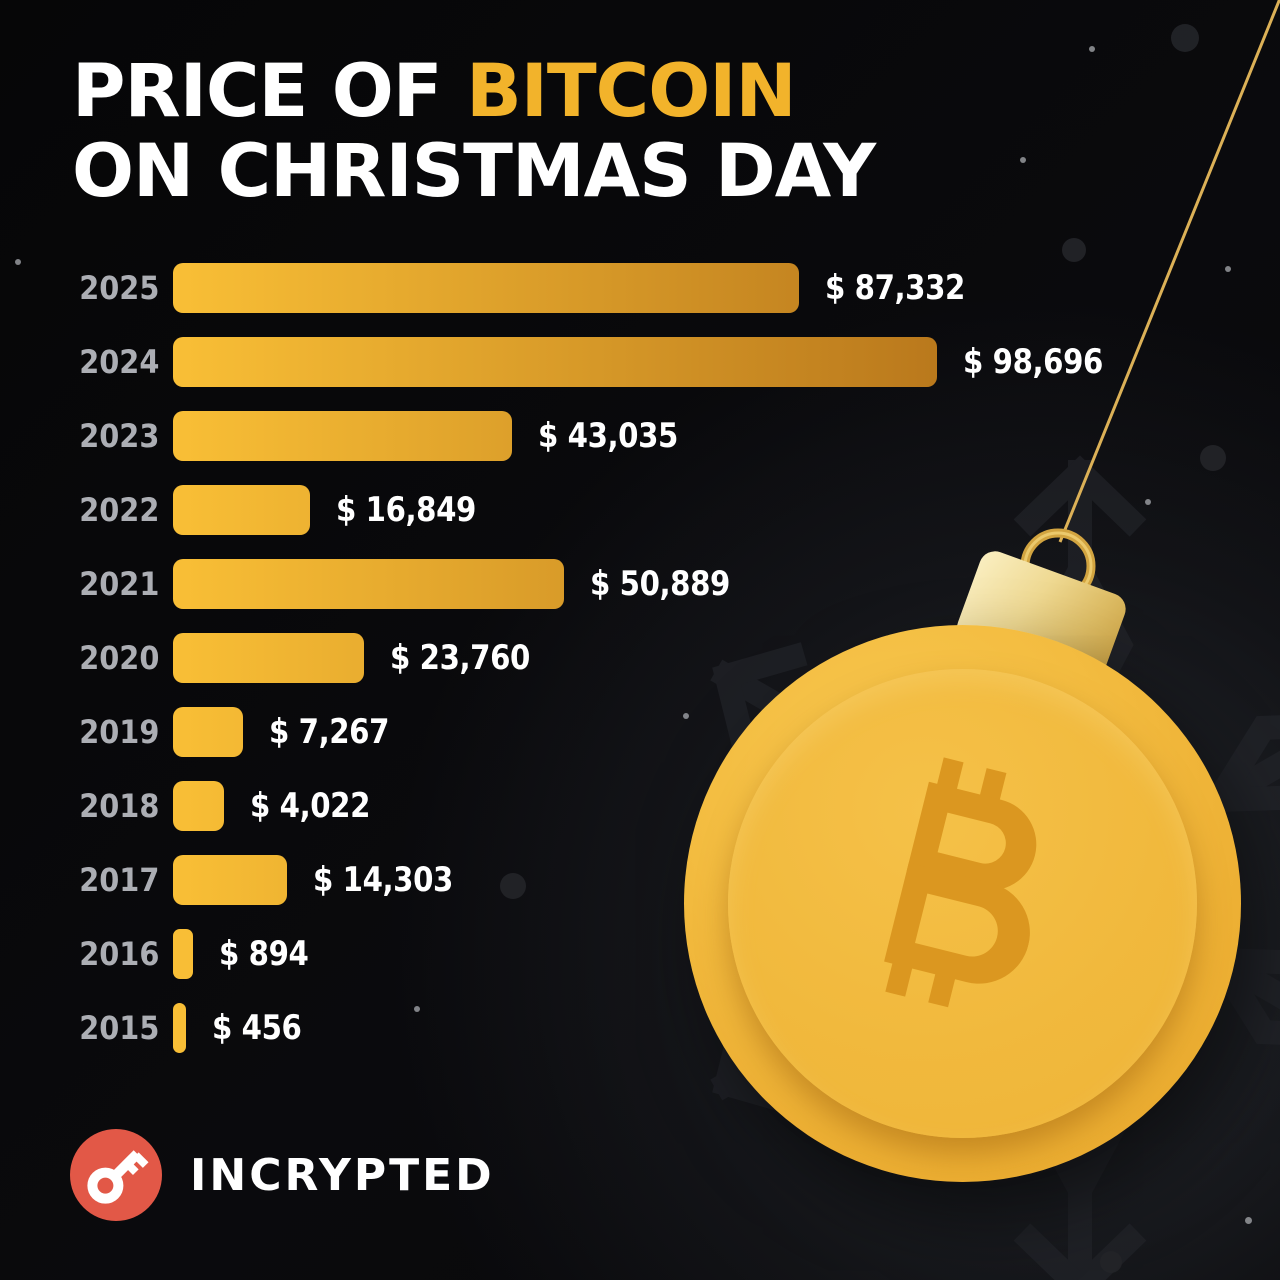 The height and width of the screenshot is (1280, 1280). I want to click on chart-row: 2015 $ 456, so click(572, 1028).